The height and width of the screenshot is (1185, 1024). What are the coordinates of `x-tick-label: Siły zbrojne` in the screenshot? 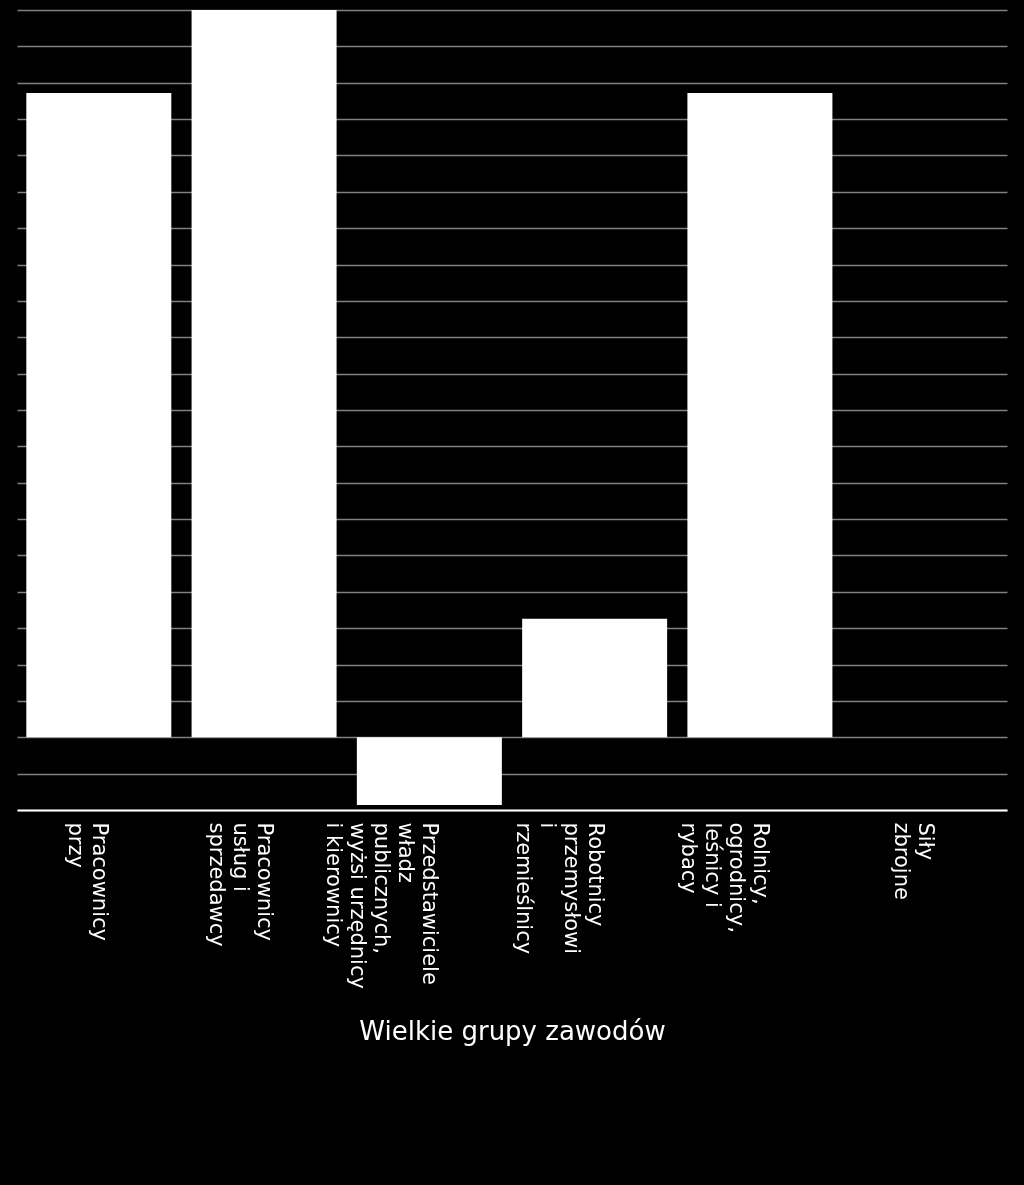 It's located at (914, 861).